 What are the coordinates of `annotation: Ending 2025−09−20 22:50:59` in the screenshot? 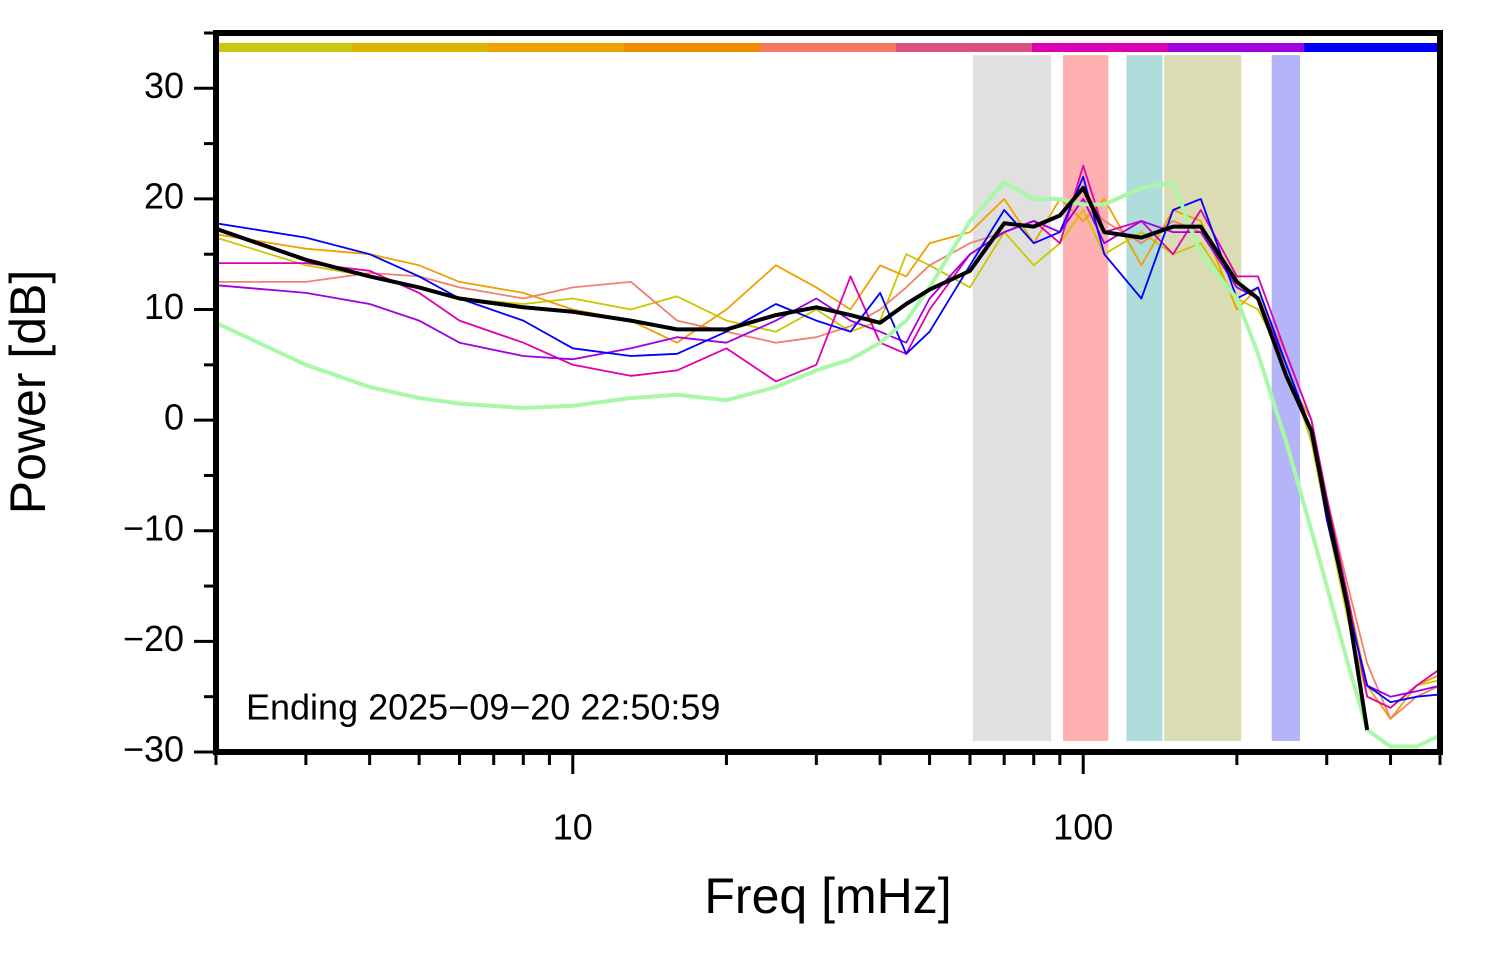 It's located at (483, 707).